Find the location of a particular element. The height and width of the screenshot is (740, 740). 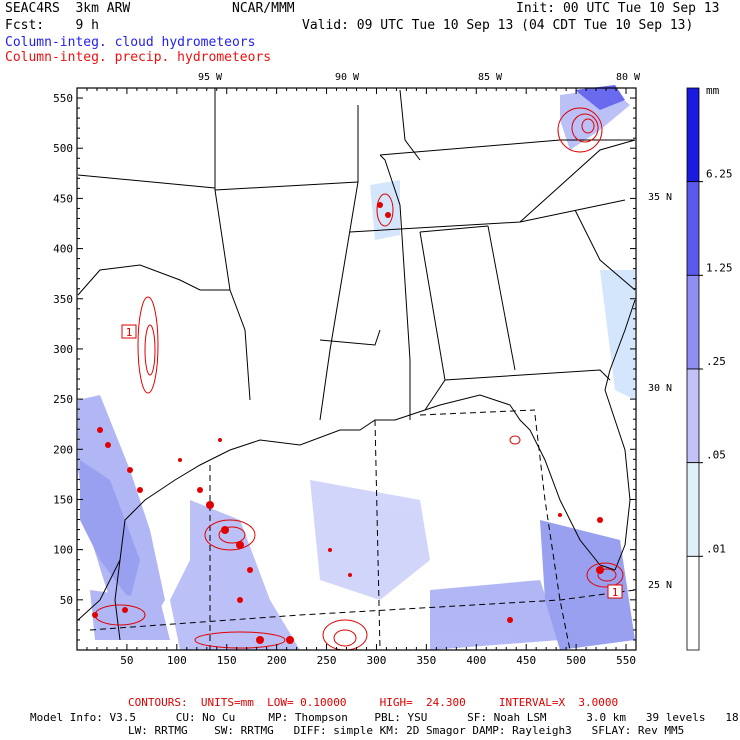

contour-label-2: 1 is located at coordinates (615, 591).